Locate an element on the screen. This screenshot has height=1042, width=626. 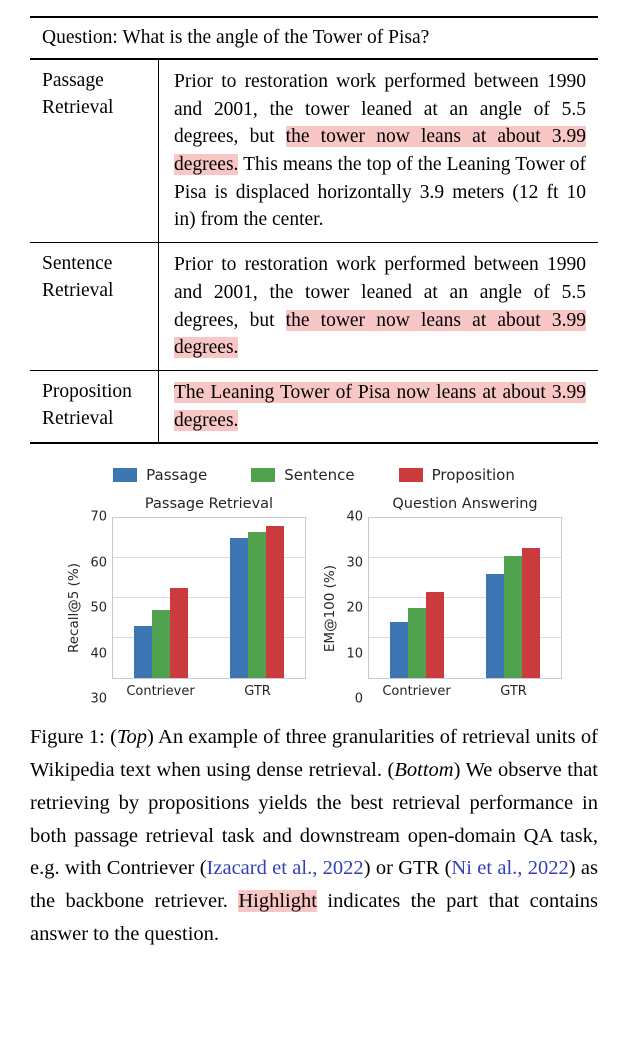
y-tick-label: 50 is located at coordinates (98, 608).